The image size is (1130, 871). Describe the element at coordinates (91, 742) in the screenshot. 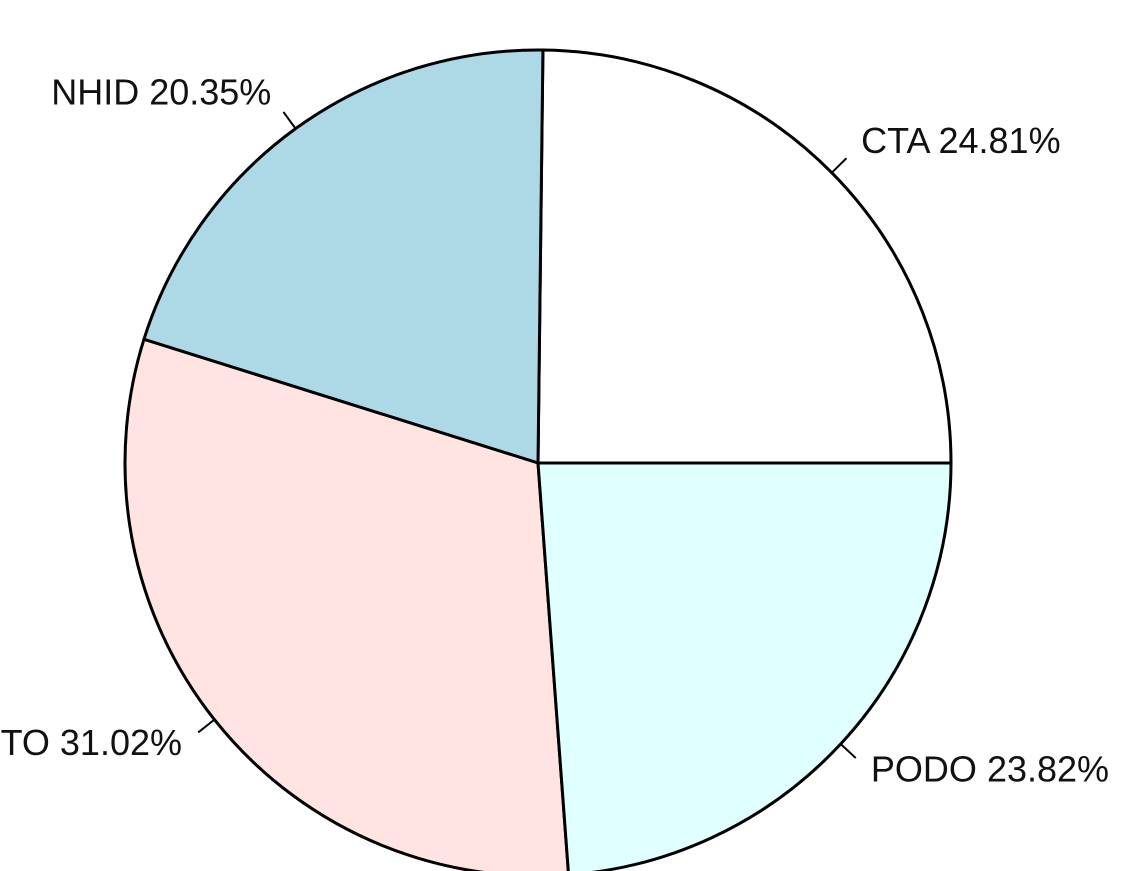

I see `slice-label: TO 31.02%` at that location.